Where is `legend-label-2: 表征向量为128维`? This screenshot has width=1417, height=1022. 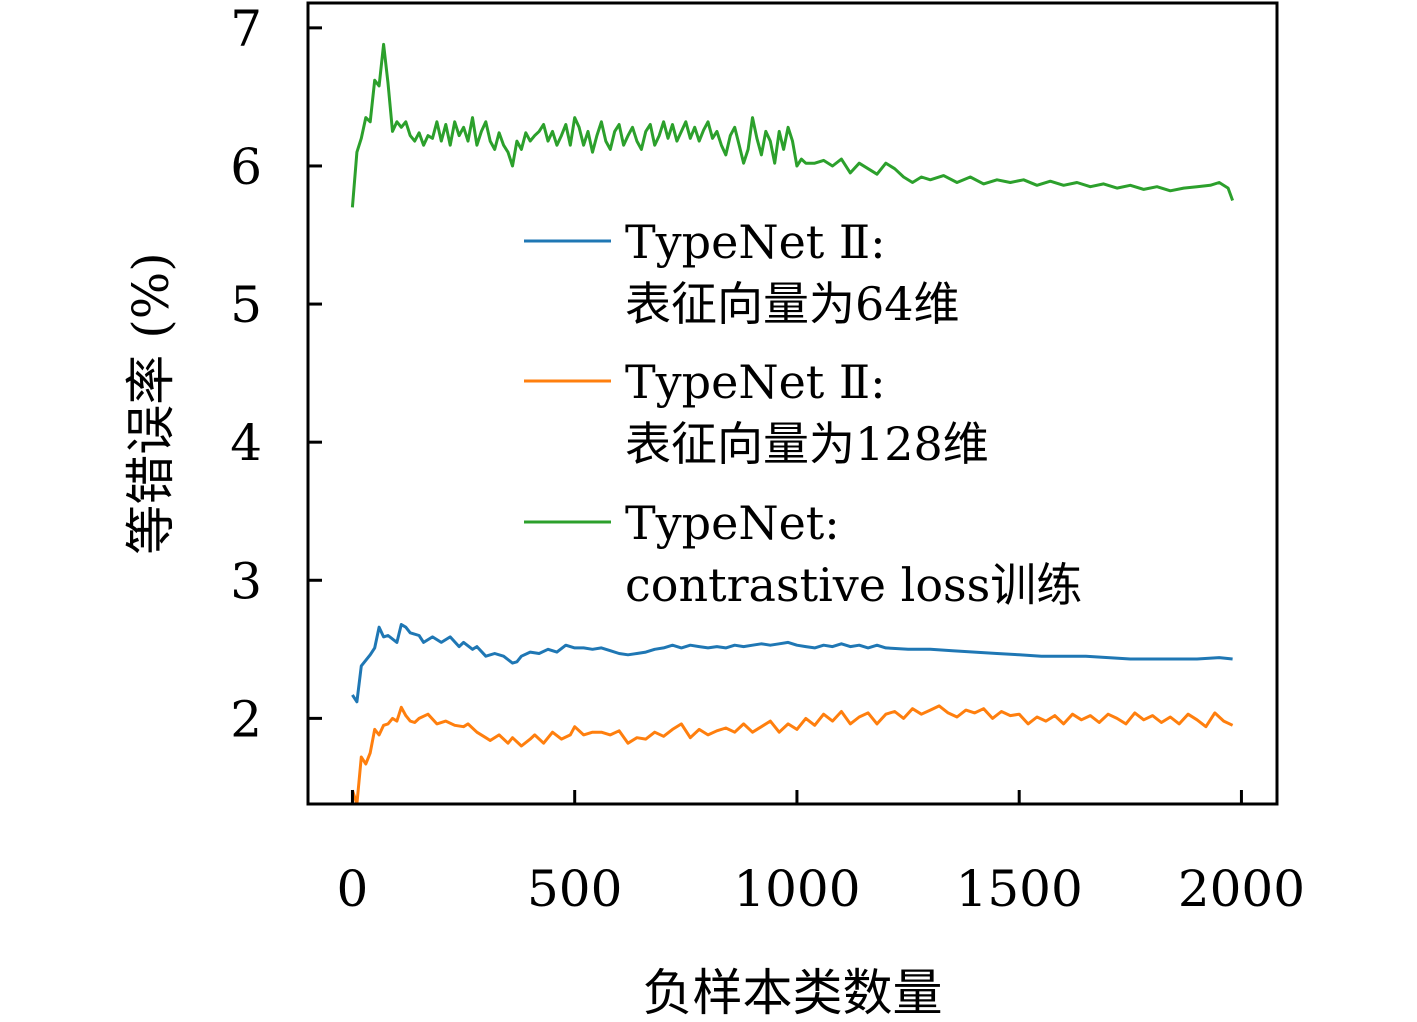
legend-label-2: 表征向量为128维 is located at coordinates (807, 444).